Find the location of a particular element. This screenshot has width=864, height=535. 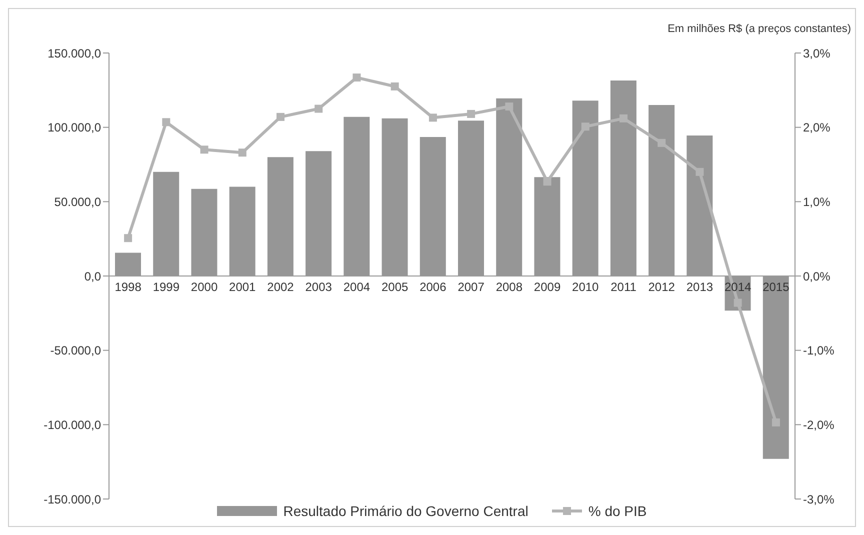

x-tick-label: 2002 is located at coordinates (280, 287).